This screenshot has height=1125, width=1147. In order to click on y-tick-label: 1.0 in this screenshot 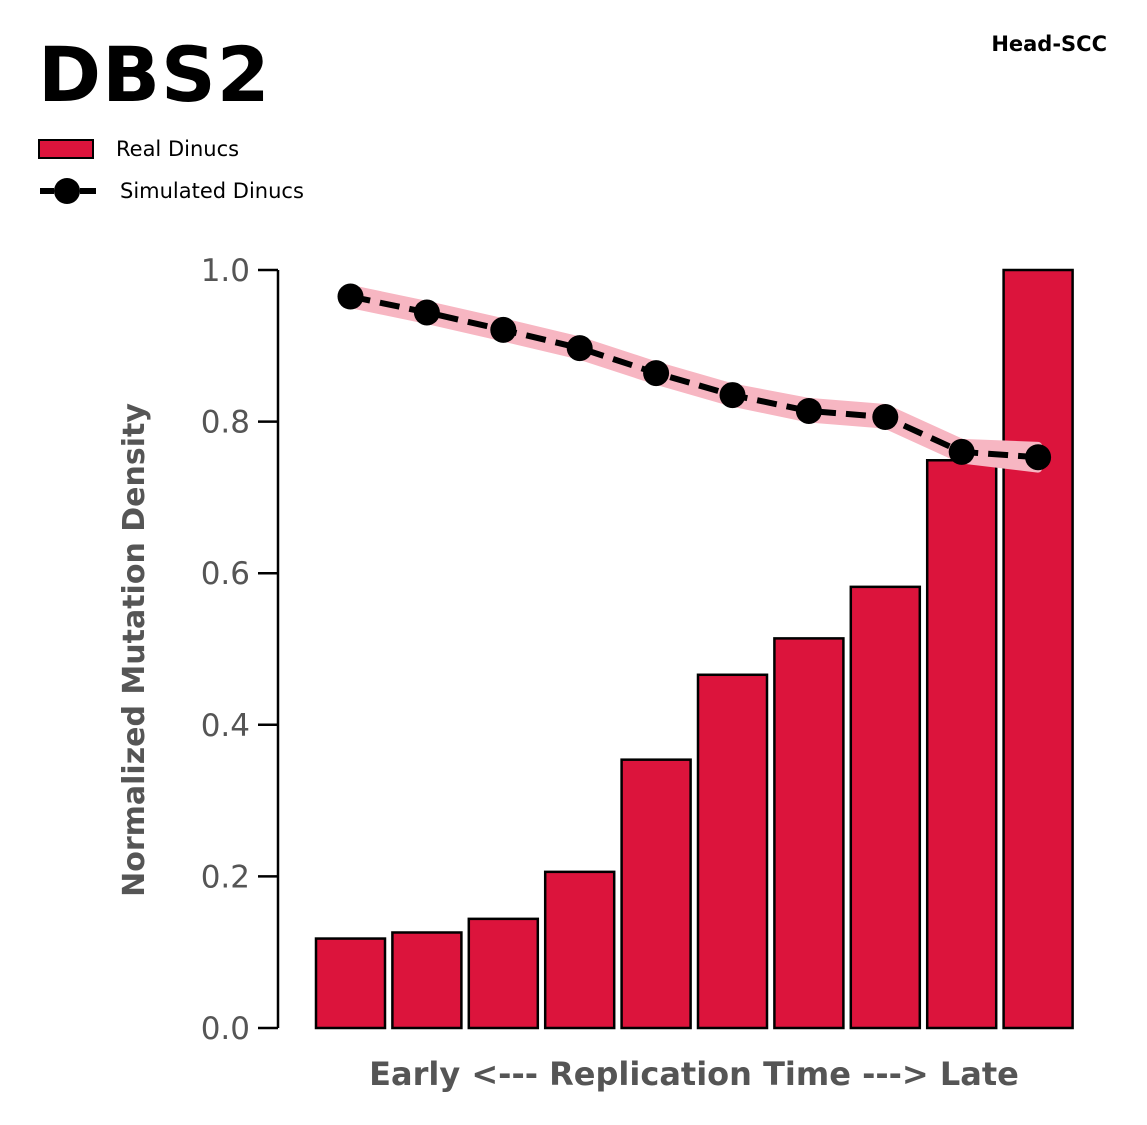, I will do `click(225, 271)`.